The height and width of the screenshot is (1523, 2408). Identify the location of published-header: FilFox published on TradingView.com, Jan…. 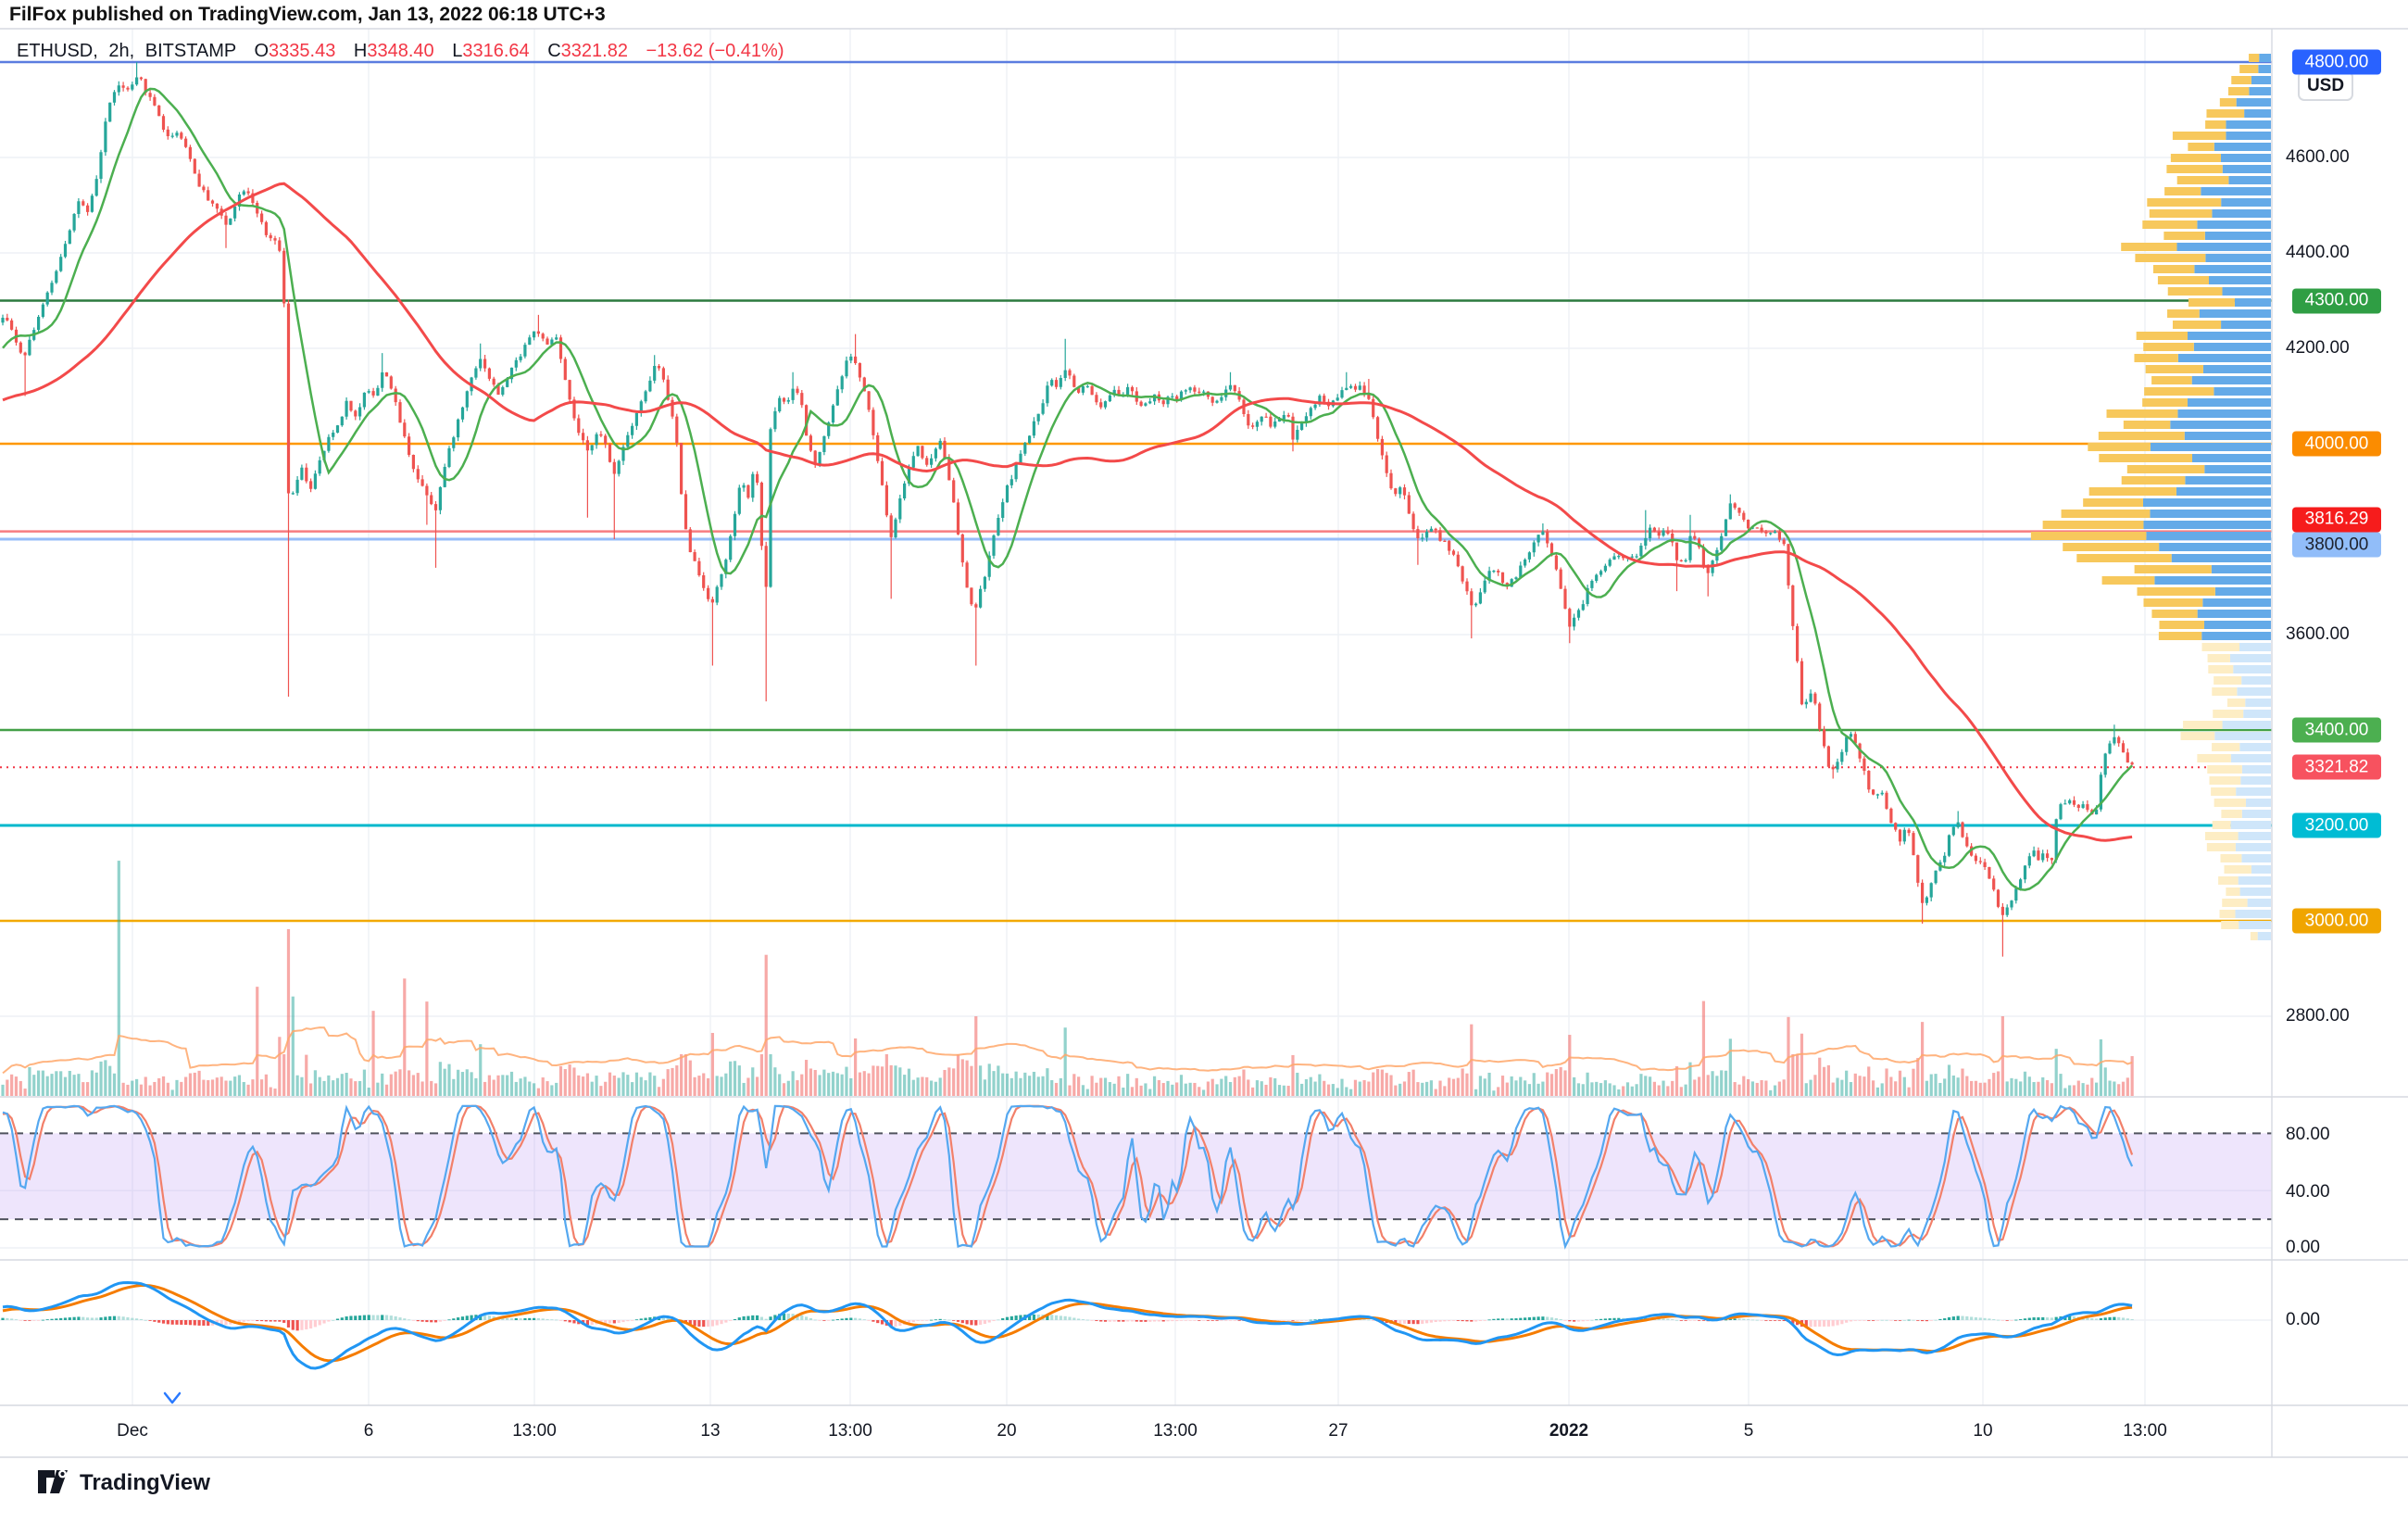
(307, 14).